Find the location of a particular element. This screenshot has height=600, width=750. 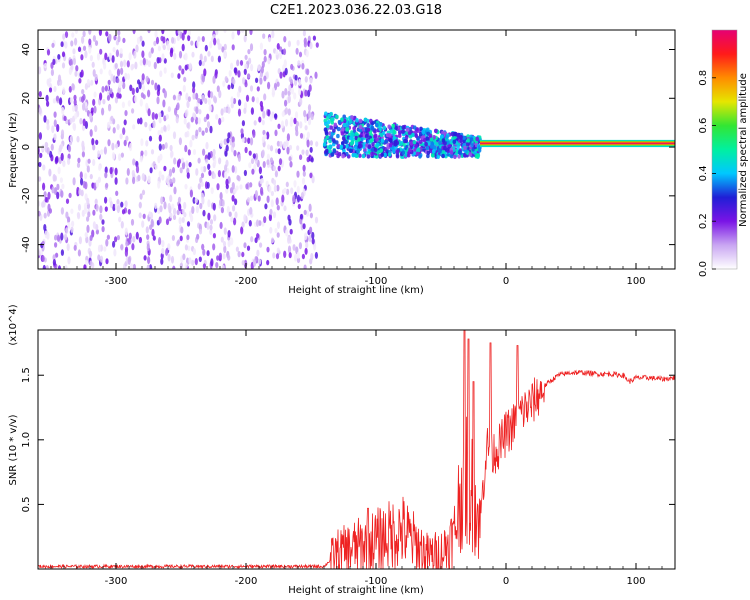

figure-title: C2E1.2023.036.22.03.G18 is located at coordinates (356, 10).